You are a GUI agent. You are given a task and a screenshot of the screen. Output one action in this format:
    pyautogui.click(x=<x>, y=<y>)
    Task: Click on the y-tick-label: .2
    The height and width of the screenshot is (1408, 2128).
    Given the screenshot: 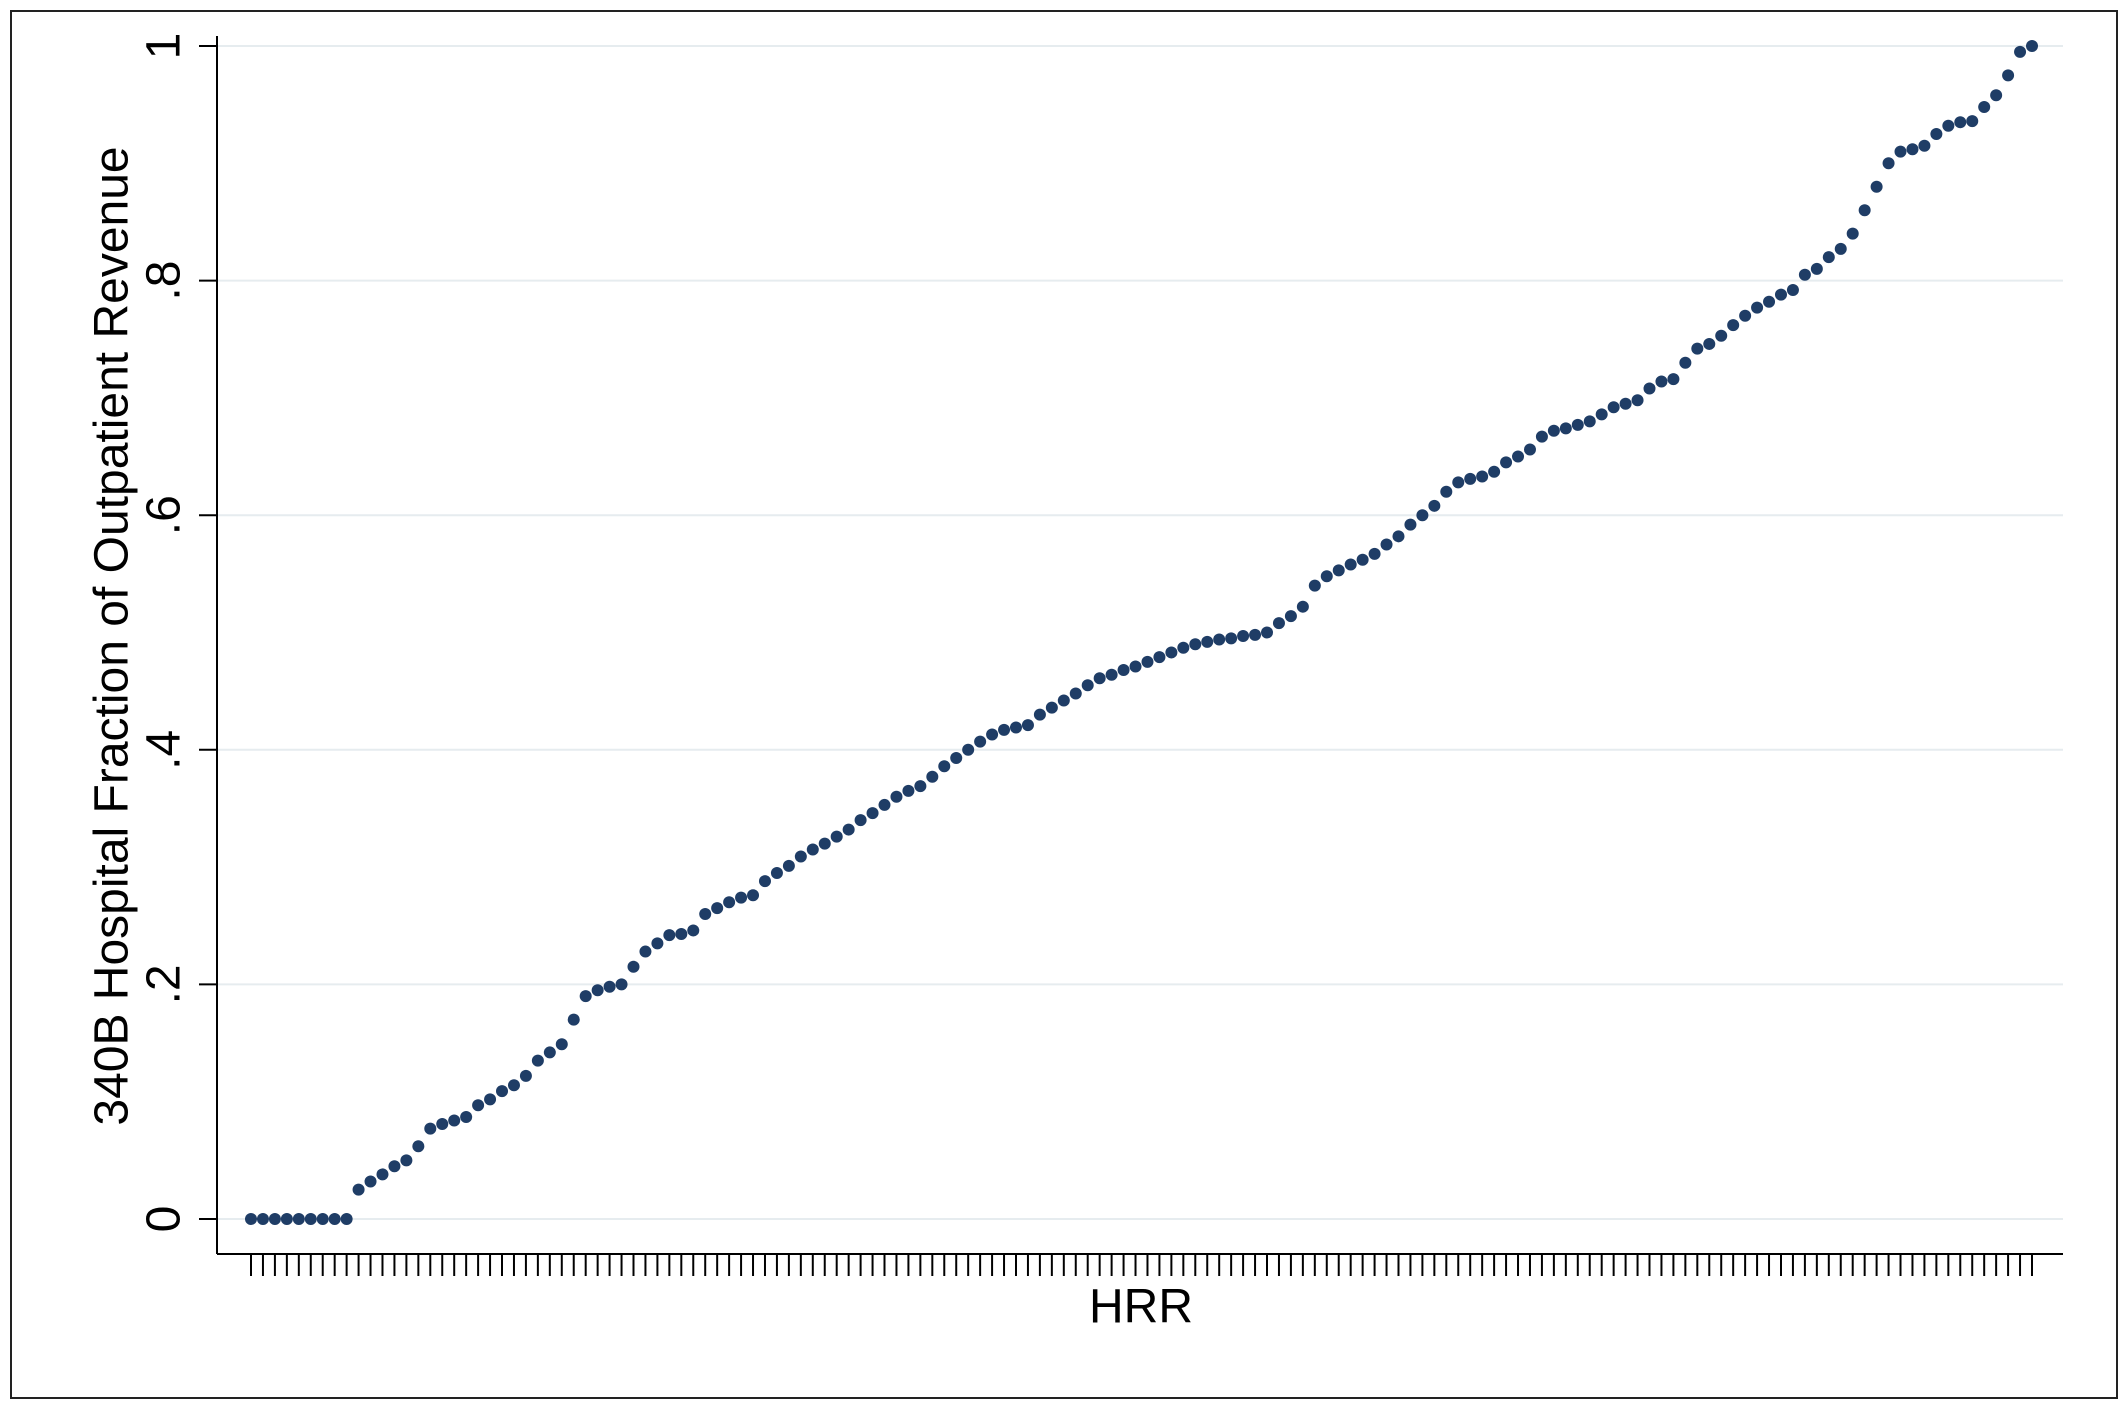 What is the action you would take?
    pyautogui.click(x=164, y=984)
    